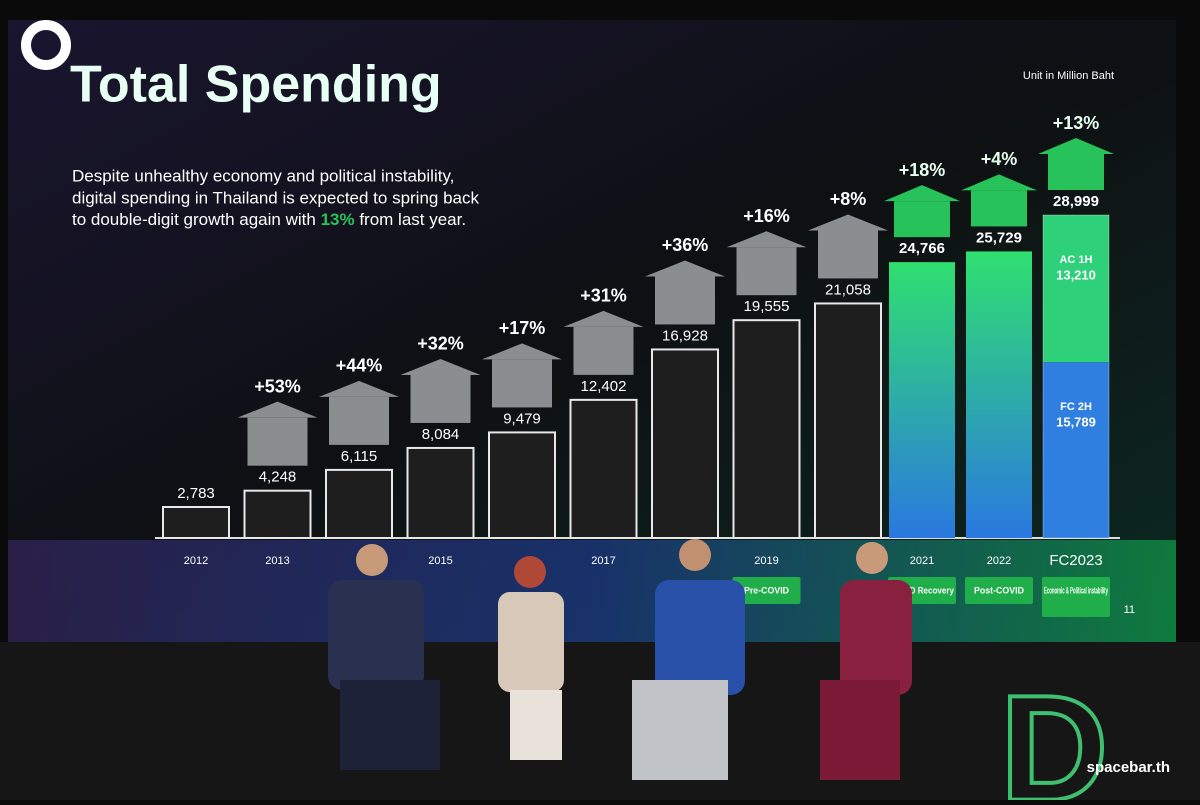 The height and width of the screenshot is (805, 1200). I want to click on phase-label: Pre-COVID, so click(766, 590).